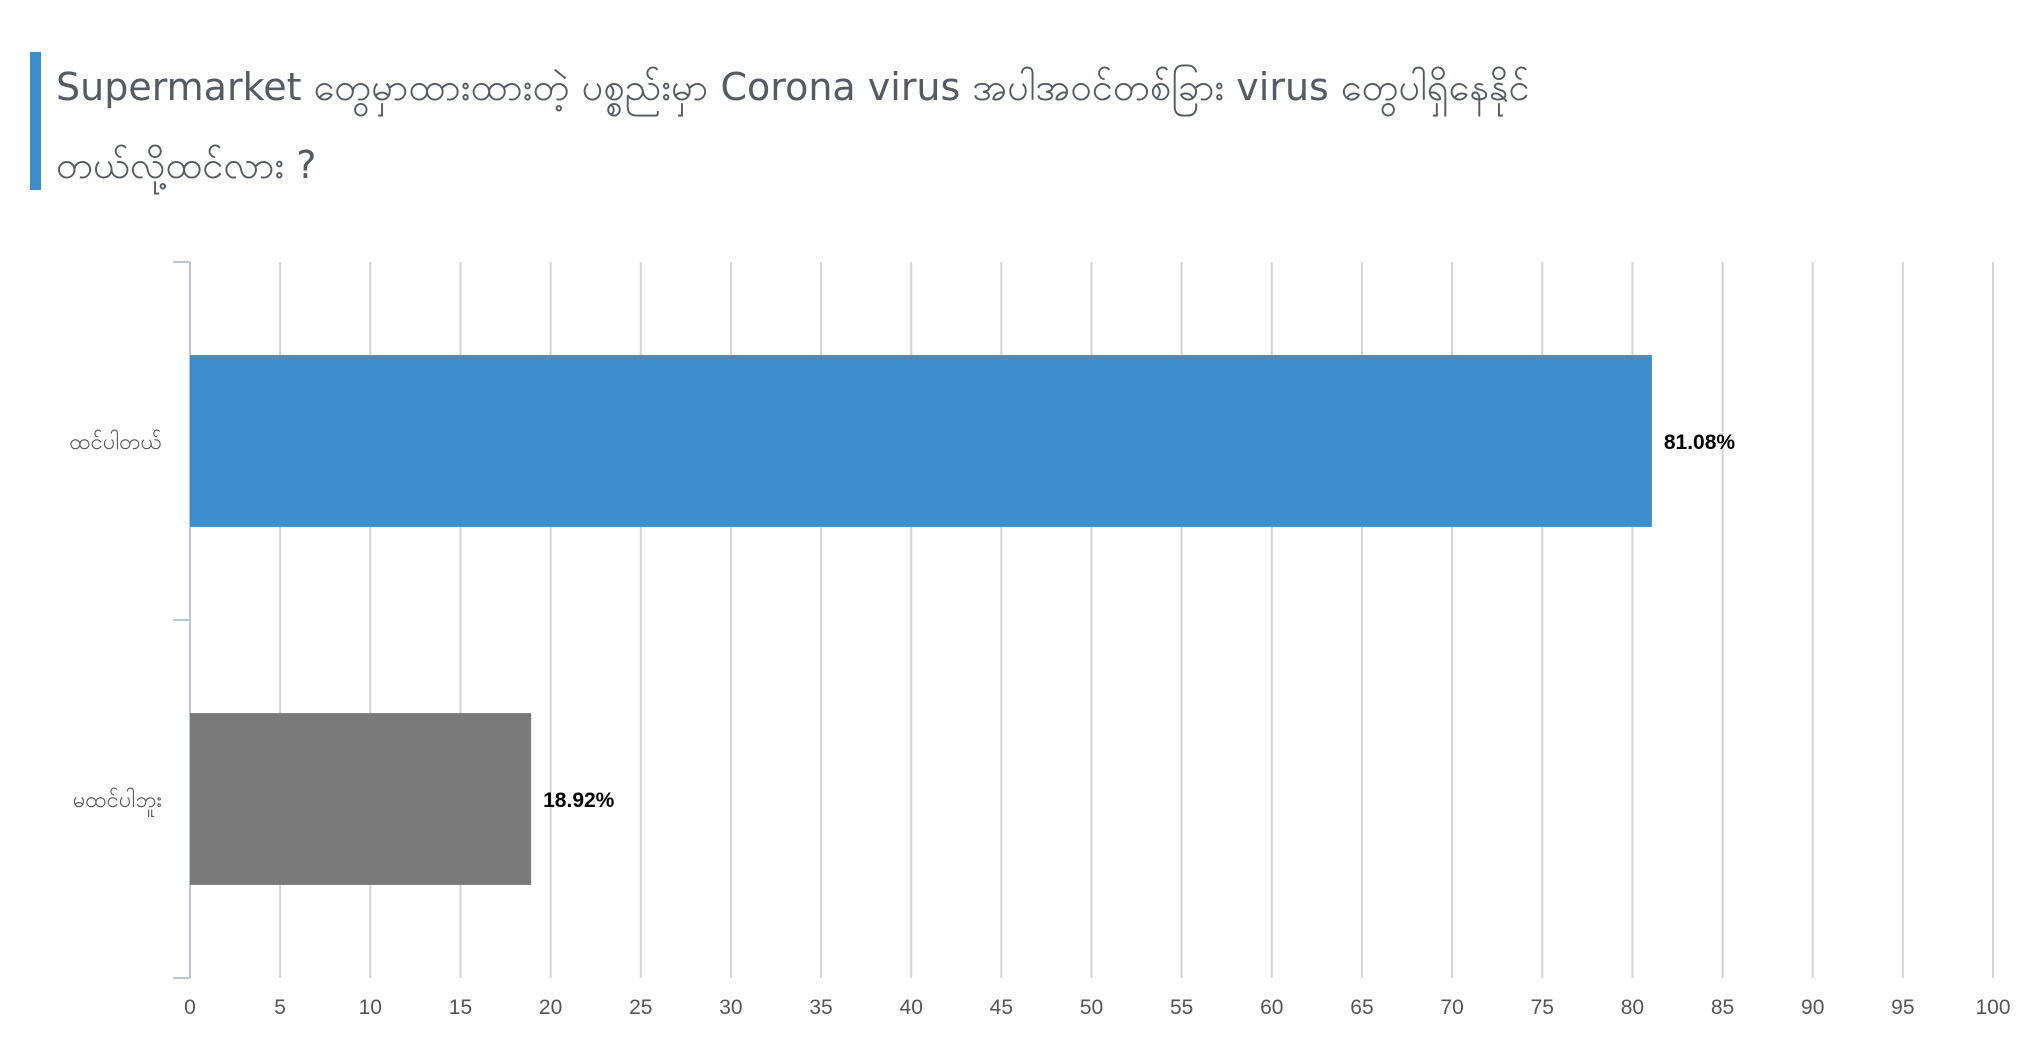  I want to click on x-tick-label: 60, so click(1271, 1007).